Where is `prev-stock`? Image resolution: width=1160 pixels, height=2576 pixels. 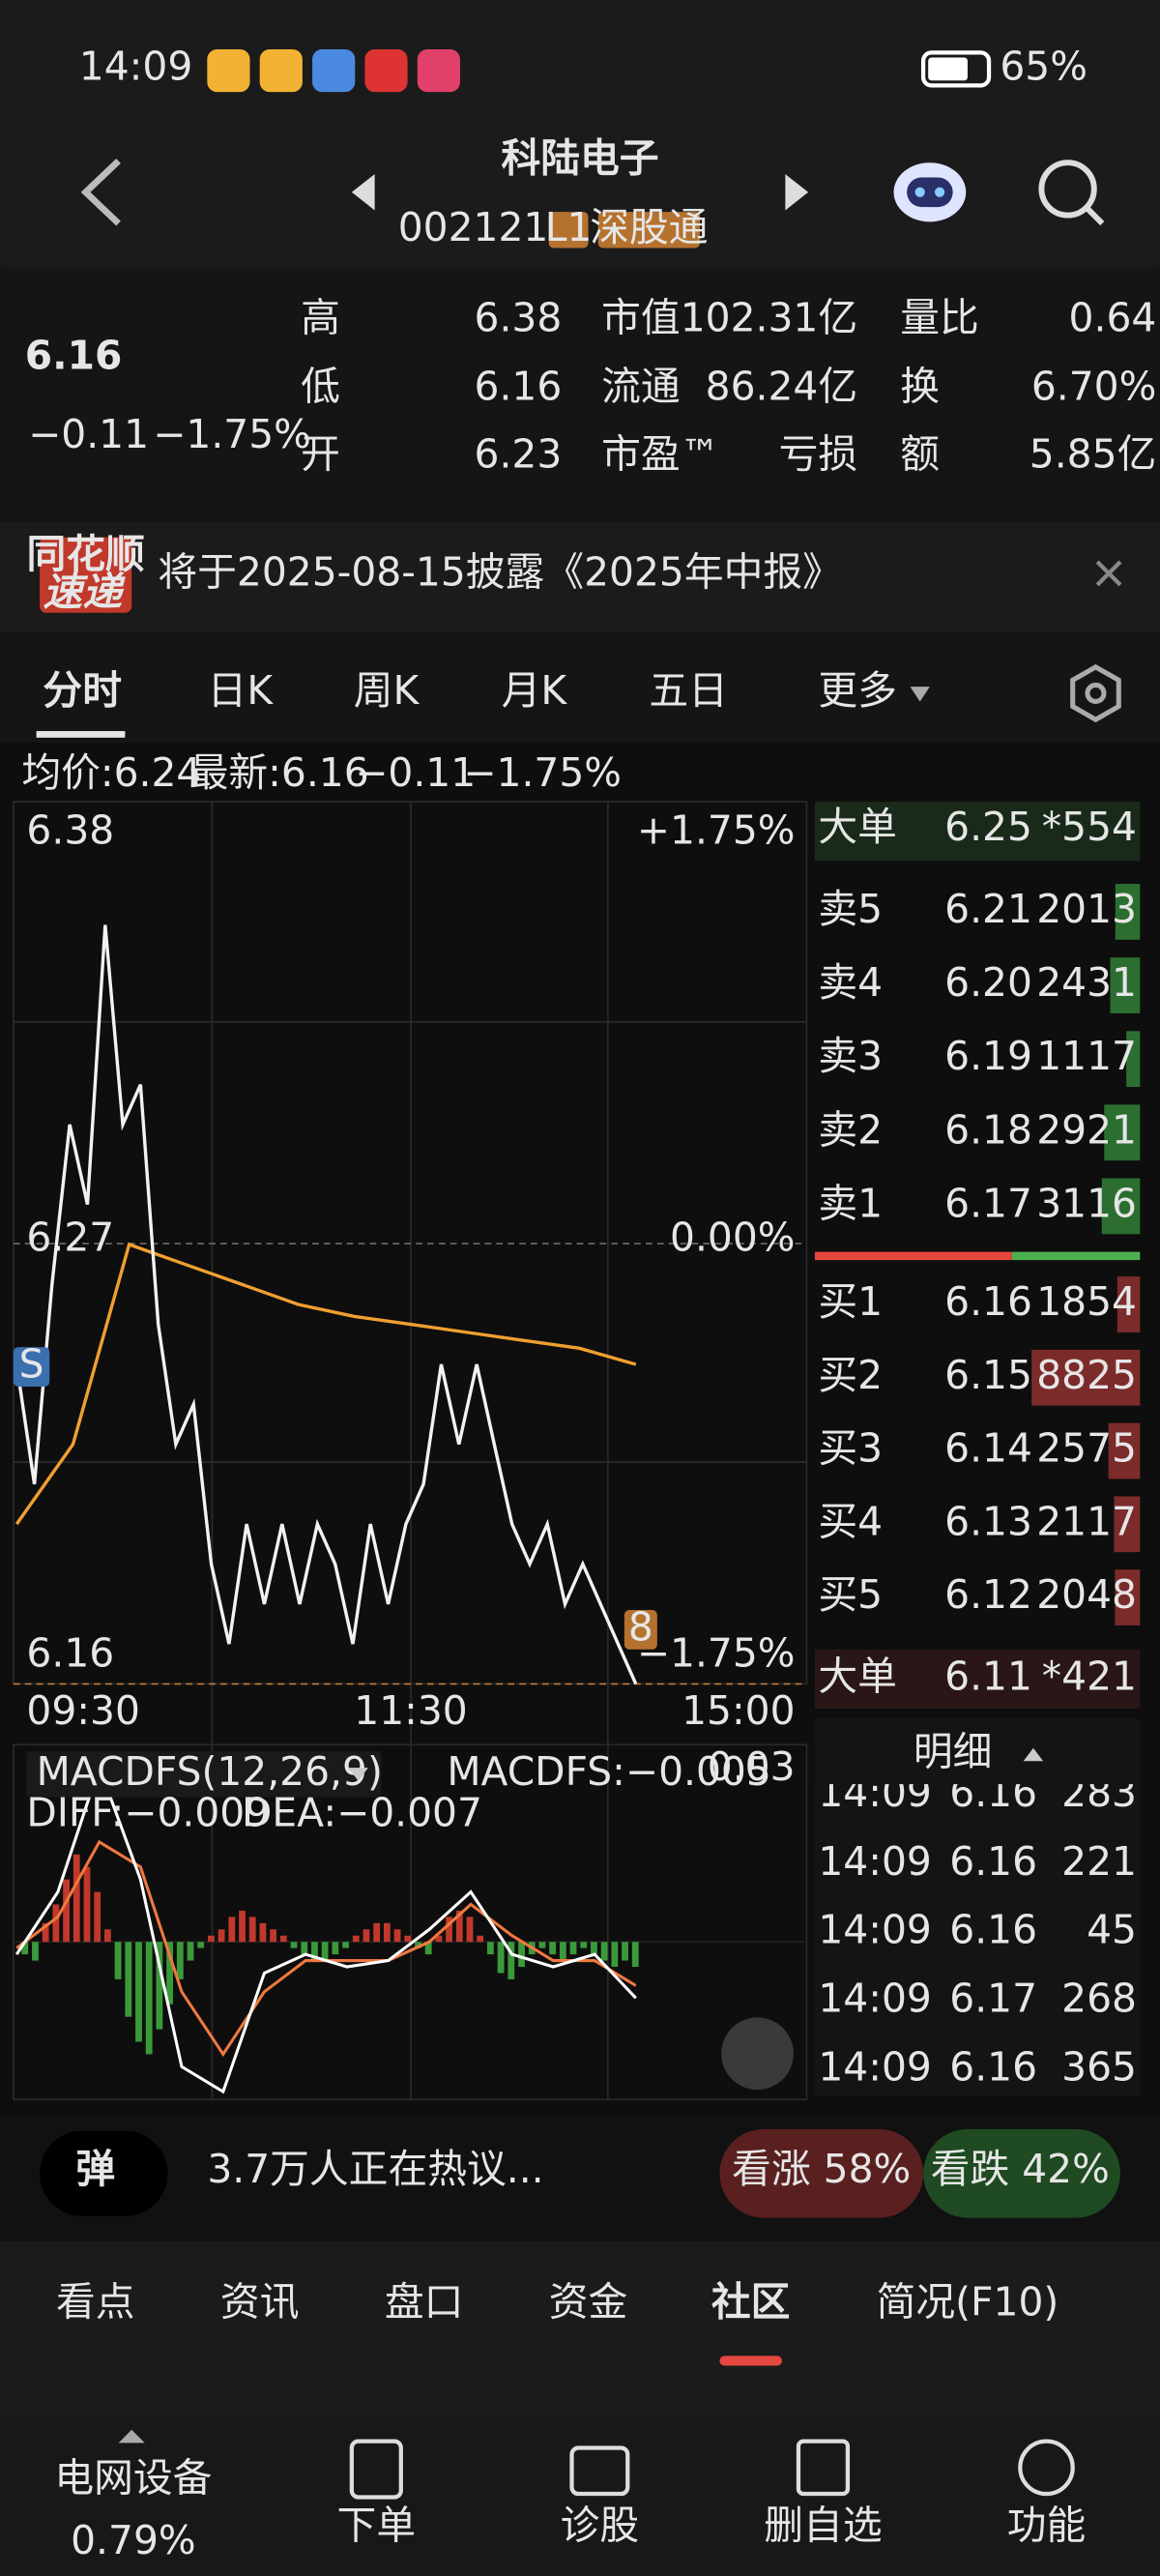 prev-stock is located at coordinates (363, 192).